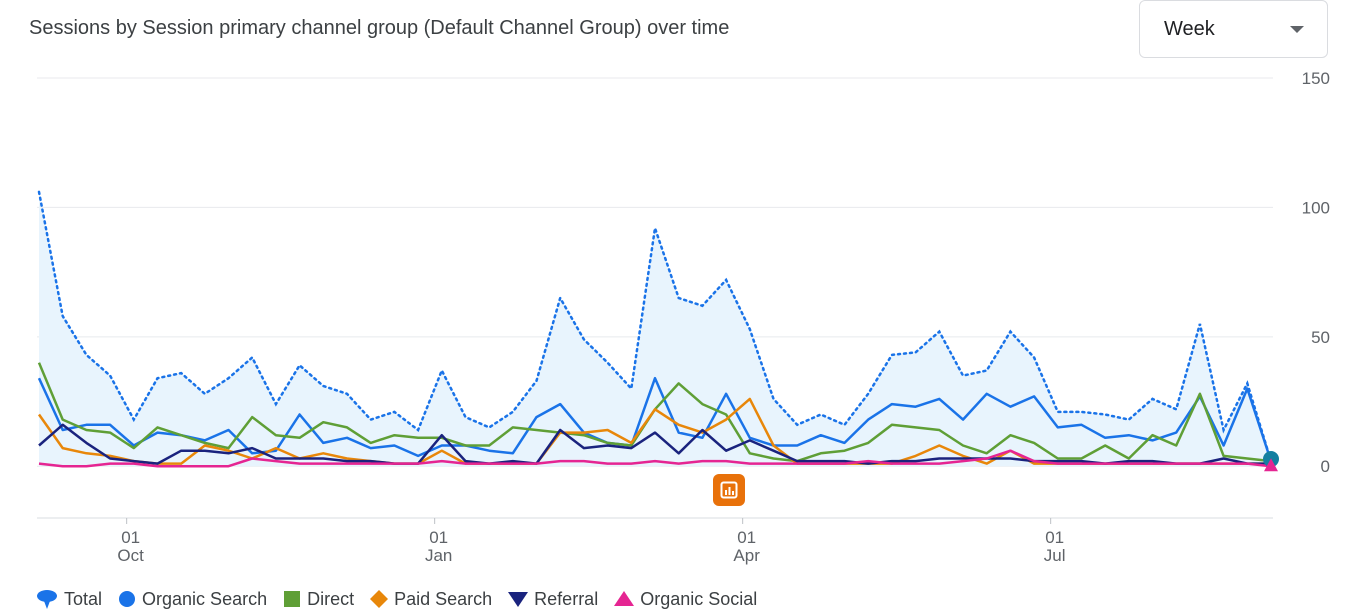 The height and width of the screenshot is (616, 1371). Describe the element at coordinates (379, 599) in the screenshot. I see `diamond-icon` at that location.